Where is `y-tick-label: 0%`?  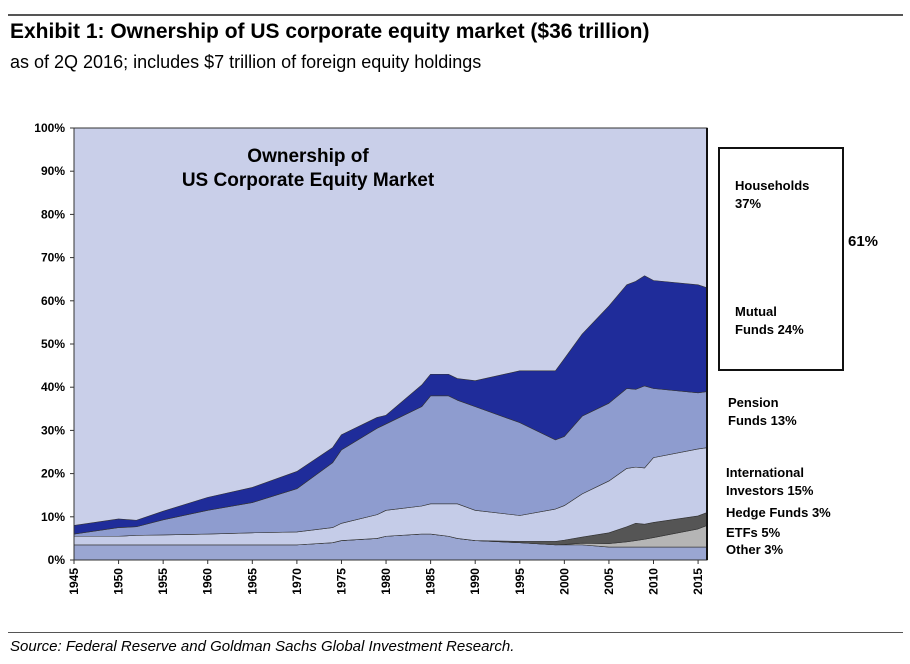
y-tick-label: 0% is located at coordinates (57, 560).